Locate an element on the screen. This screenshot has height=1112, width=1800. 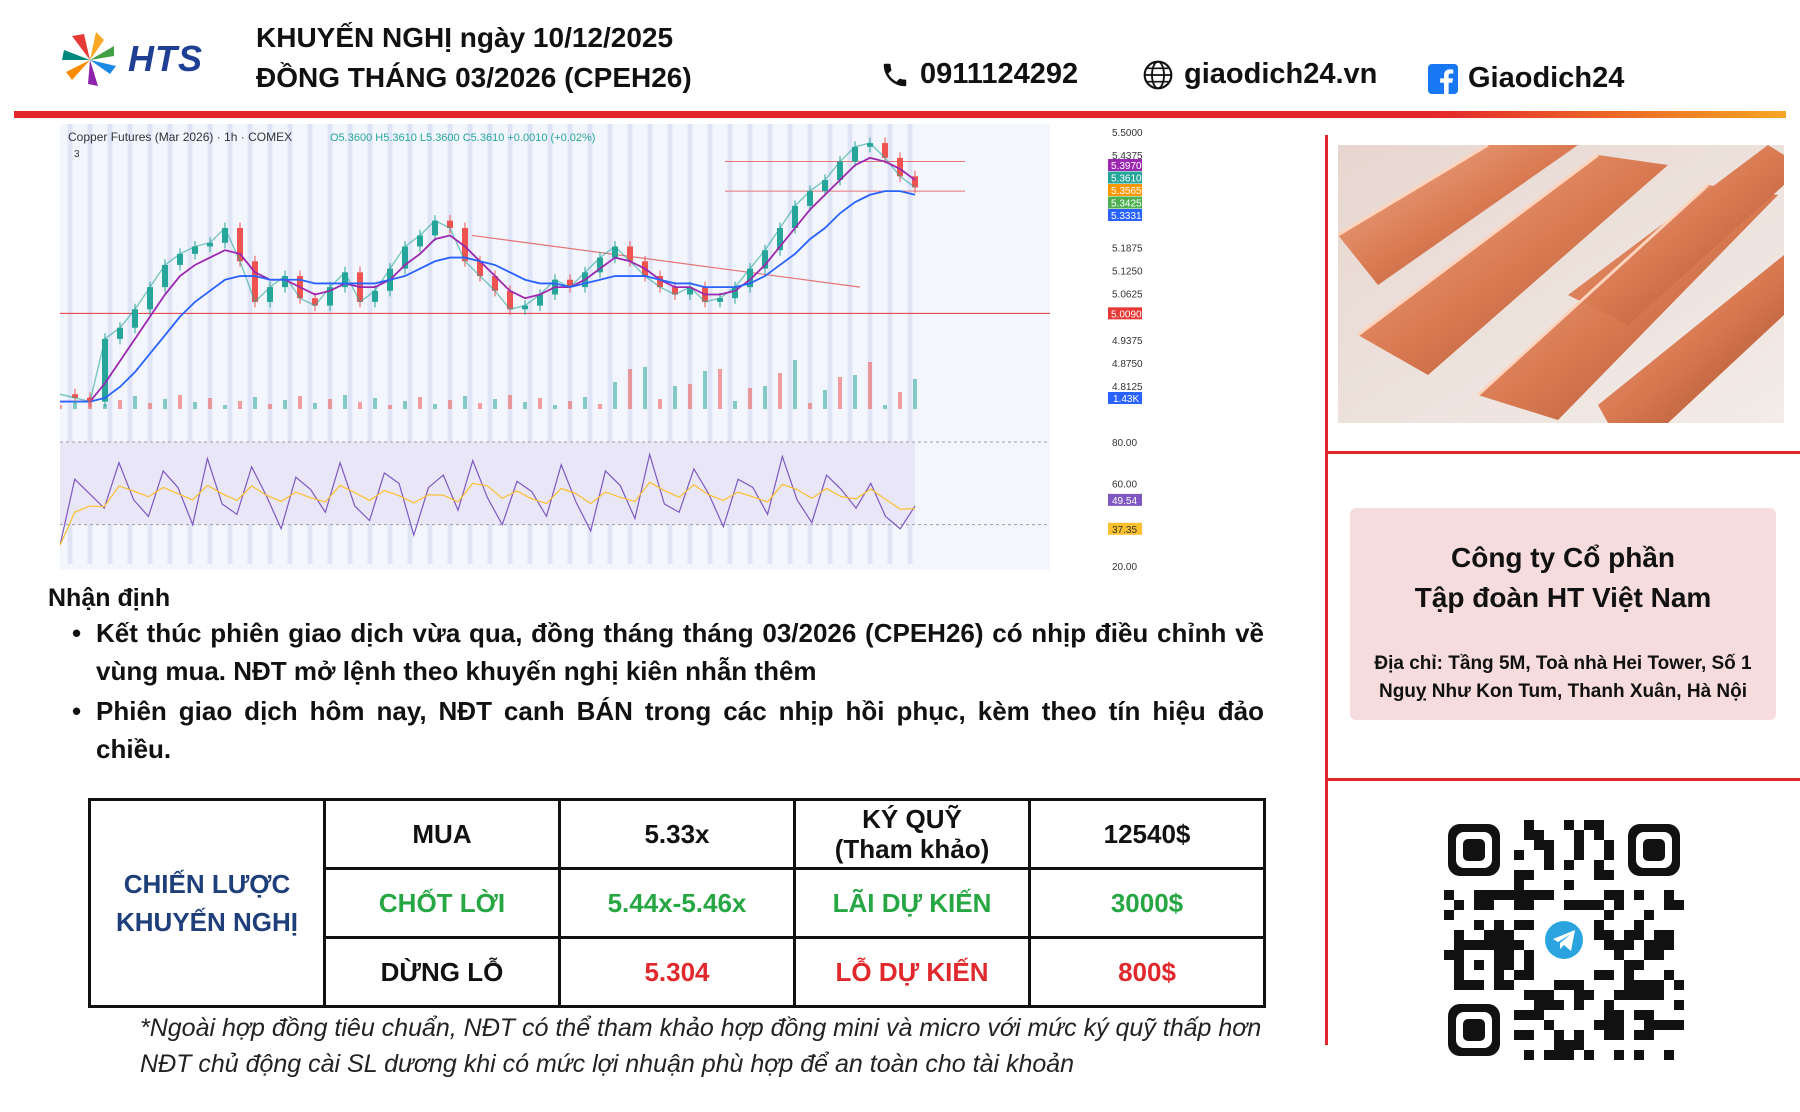
expected-profit-value: 3000$ is located at coordinates (1147, 903).